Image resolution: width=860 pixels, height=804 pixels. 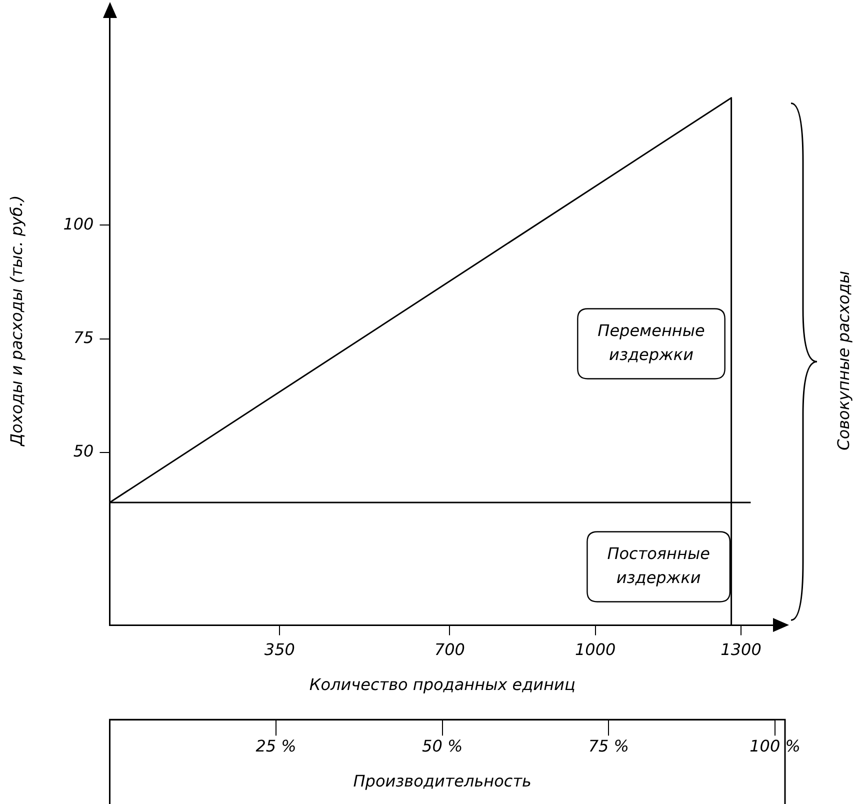 What do you see at coordinates (652, 342) in the screenshot?
I see `annotation: Переменные издержки` at bounding box center [652, 342].